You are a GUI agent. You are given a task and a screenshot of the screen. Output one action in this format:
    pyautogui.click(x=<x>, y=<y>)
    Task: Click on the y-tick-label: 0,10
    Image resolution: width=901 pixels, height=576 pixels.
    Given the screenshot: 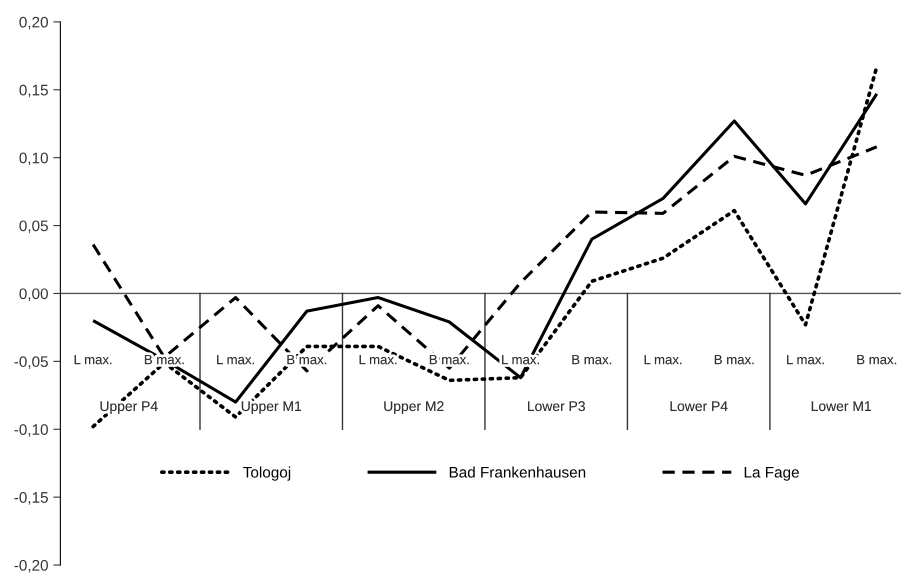 What is the action you would take?
    pyautogui.click(x=33, y=159)
    